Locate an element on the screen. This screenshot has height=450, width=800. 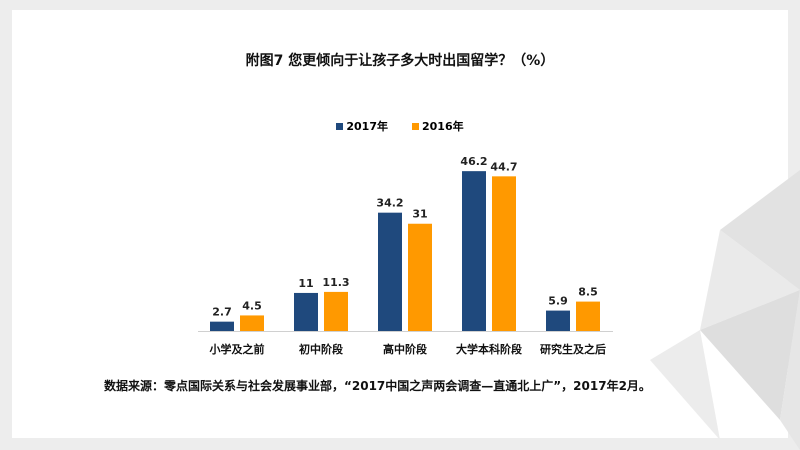
category-label: 高中阶段 is located at coordinates (405, 349).